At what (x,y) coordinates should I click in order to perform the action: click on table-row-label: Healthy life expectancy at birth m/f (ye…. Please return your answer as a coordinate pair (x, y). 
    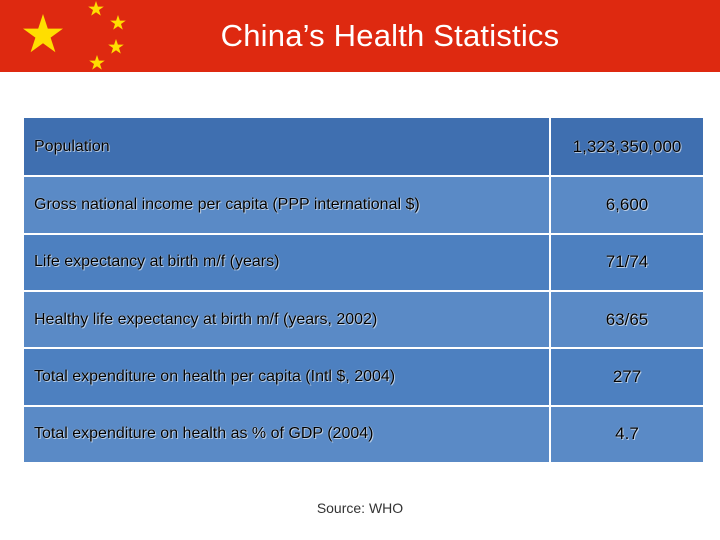
    Looking at the image, I should click on (286, 318).